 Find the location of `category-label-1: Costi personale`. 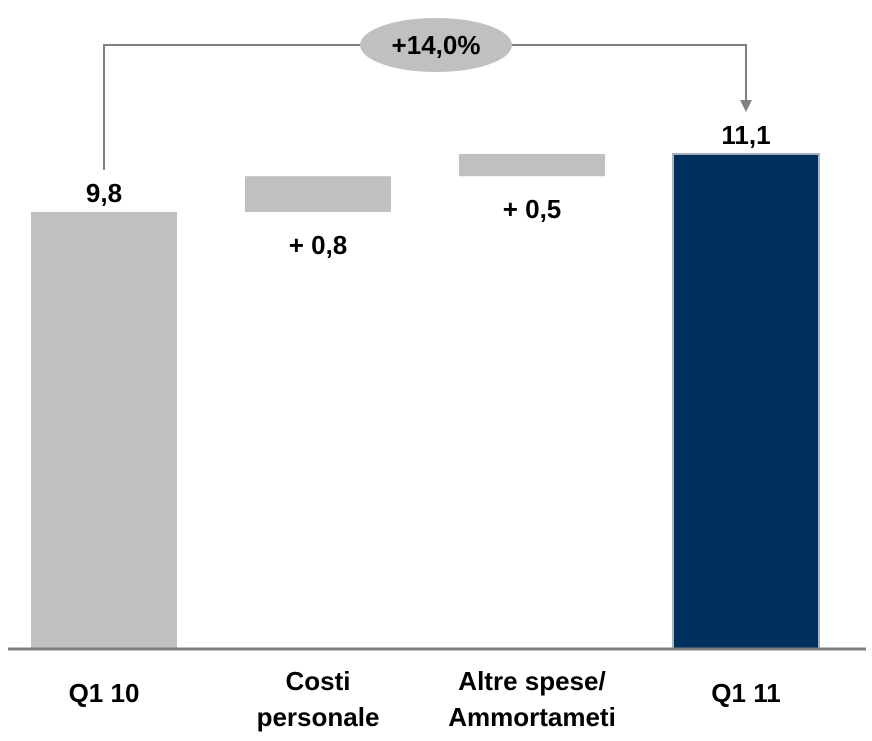

category-label-1: Costi personale is located at coordinates (318, 699).